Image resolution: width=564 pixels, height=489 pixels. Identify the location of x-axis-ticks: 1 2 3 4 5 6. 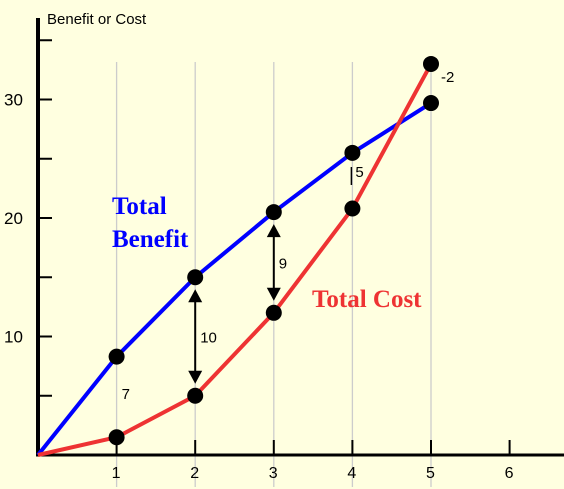
(313, 461).